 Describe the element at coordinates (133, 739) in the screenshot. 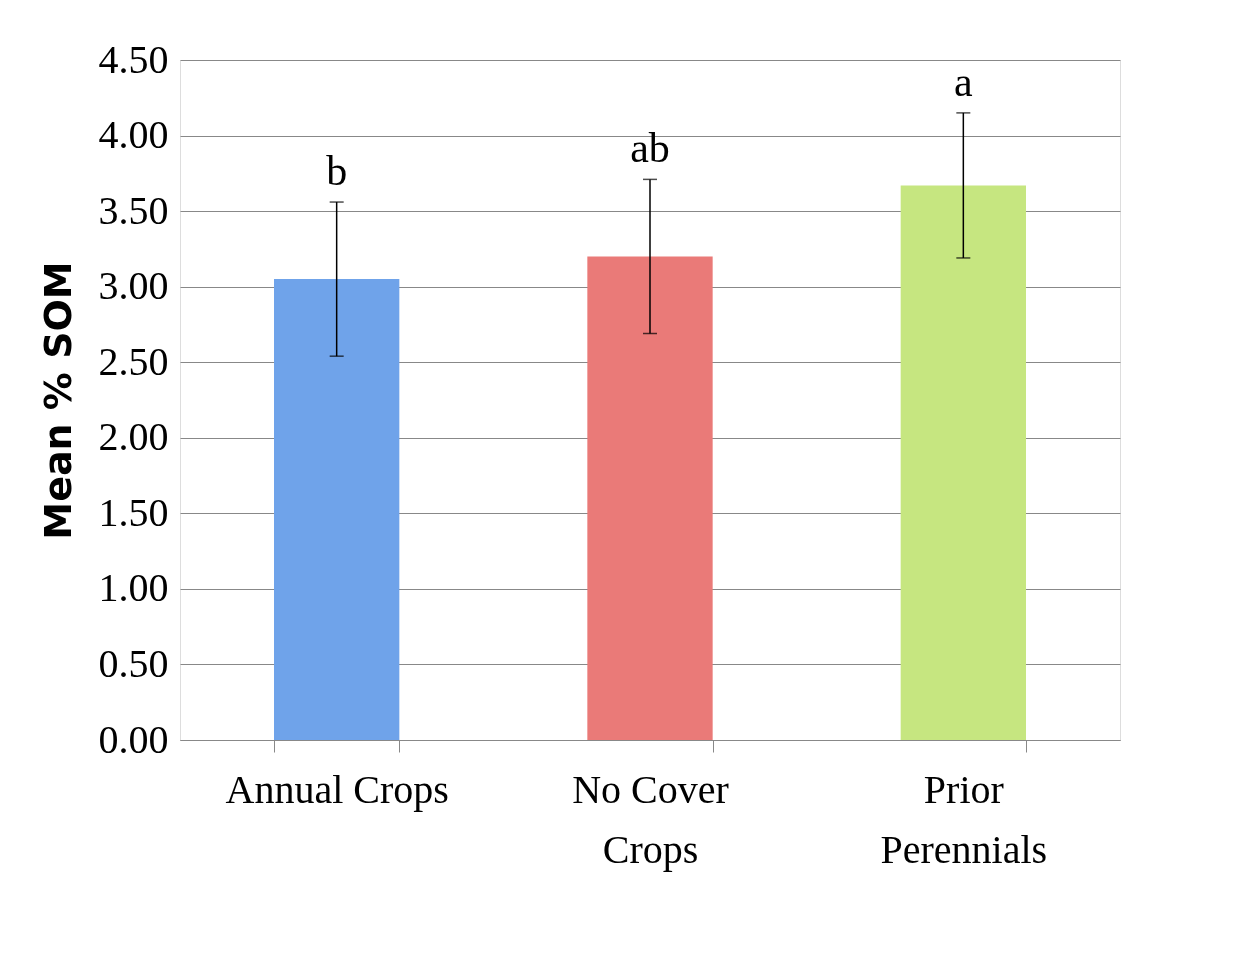

I see `y-tick-label: 0.00` at that location.